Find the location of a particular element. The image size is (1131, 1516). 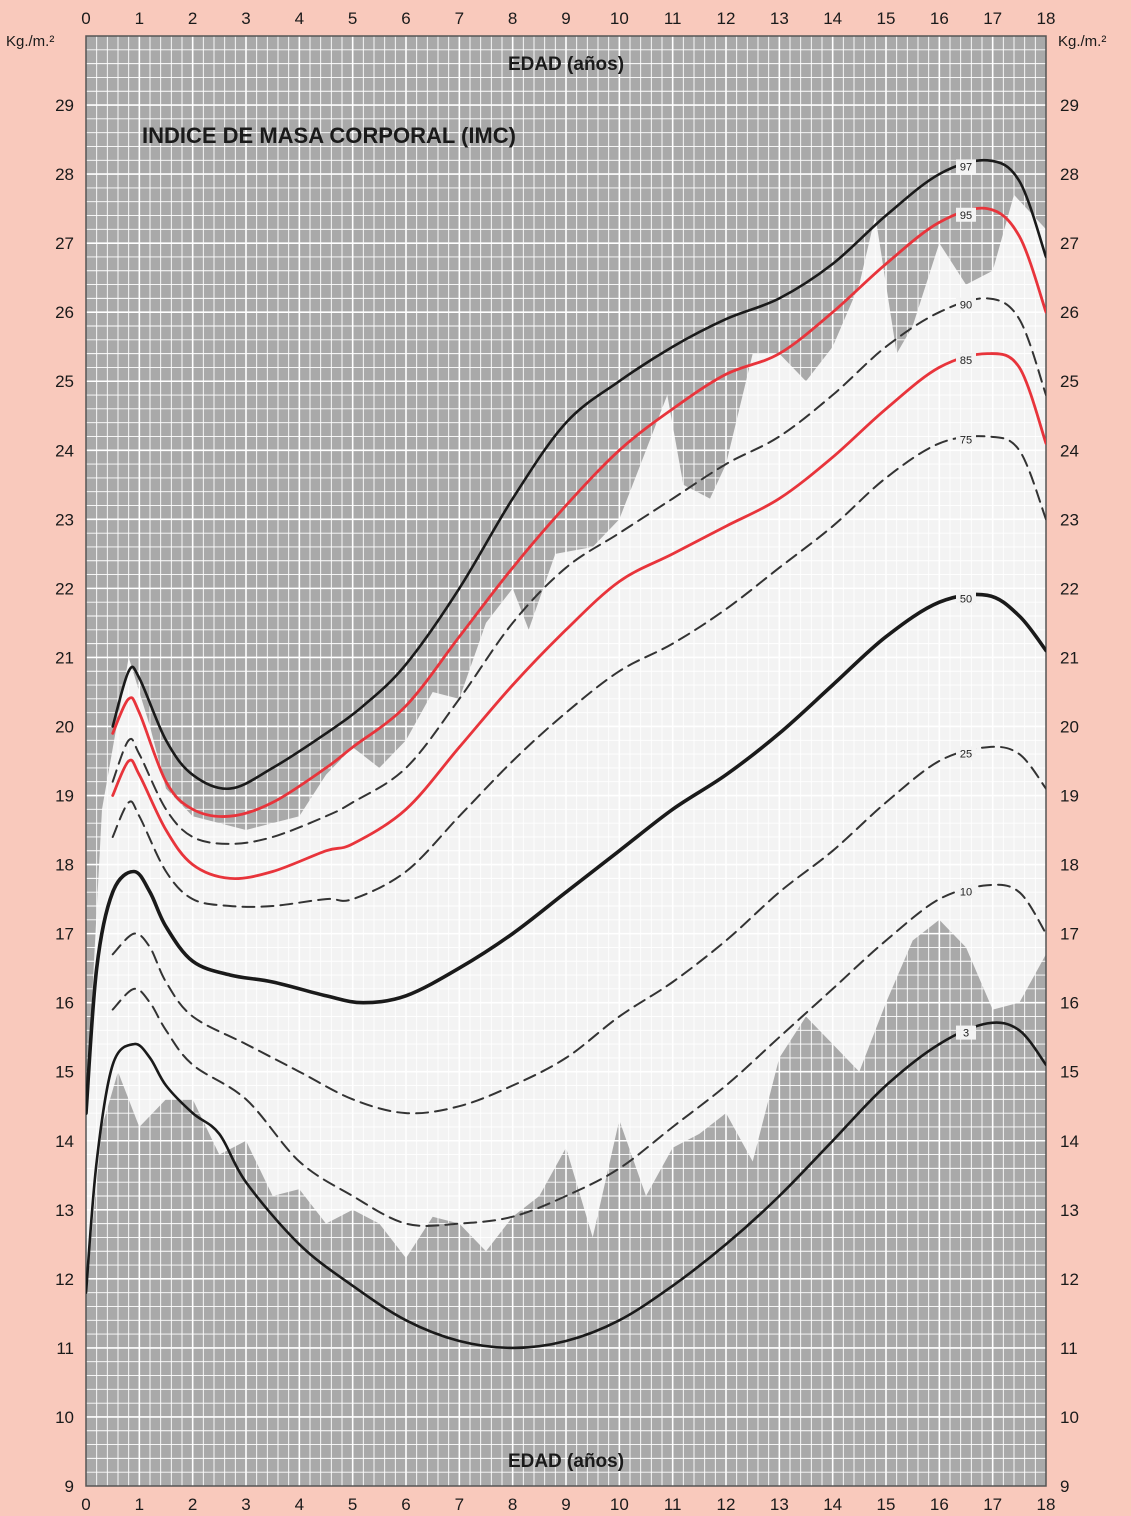

x-tick-label-top: 9 is located at coordinates (565, 18).